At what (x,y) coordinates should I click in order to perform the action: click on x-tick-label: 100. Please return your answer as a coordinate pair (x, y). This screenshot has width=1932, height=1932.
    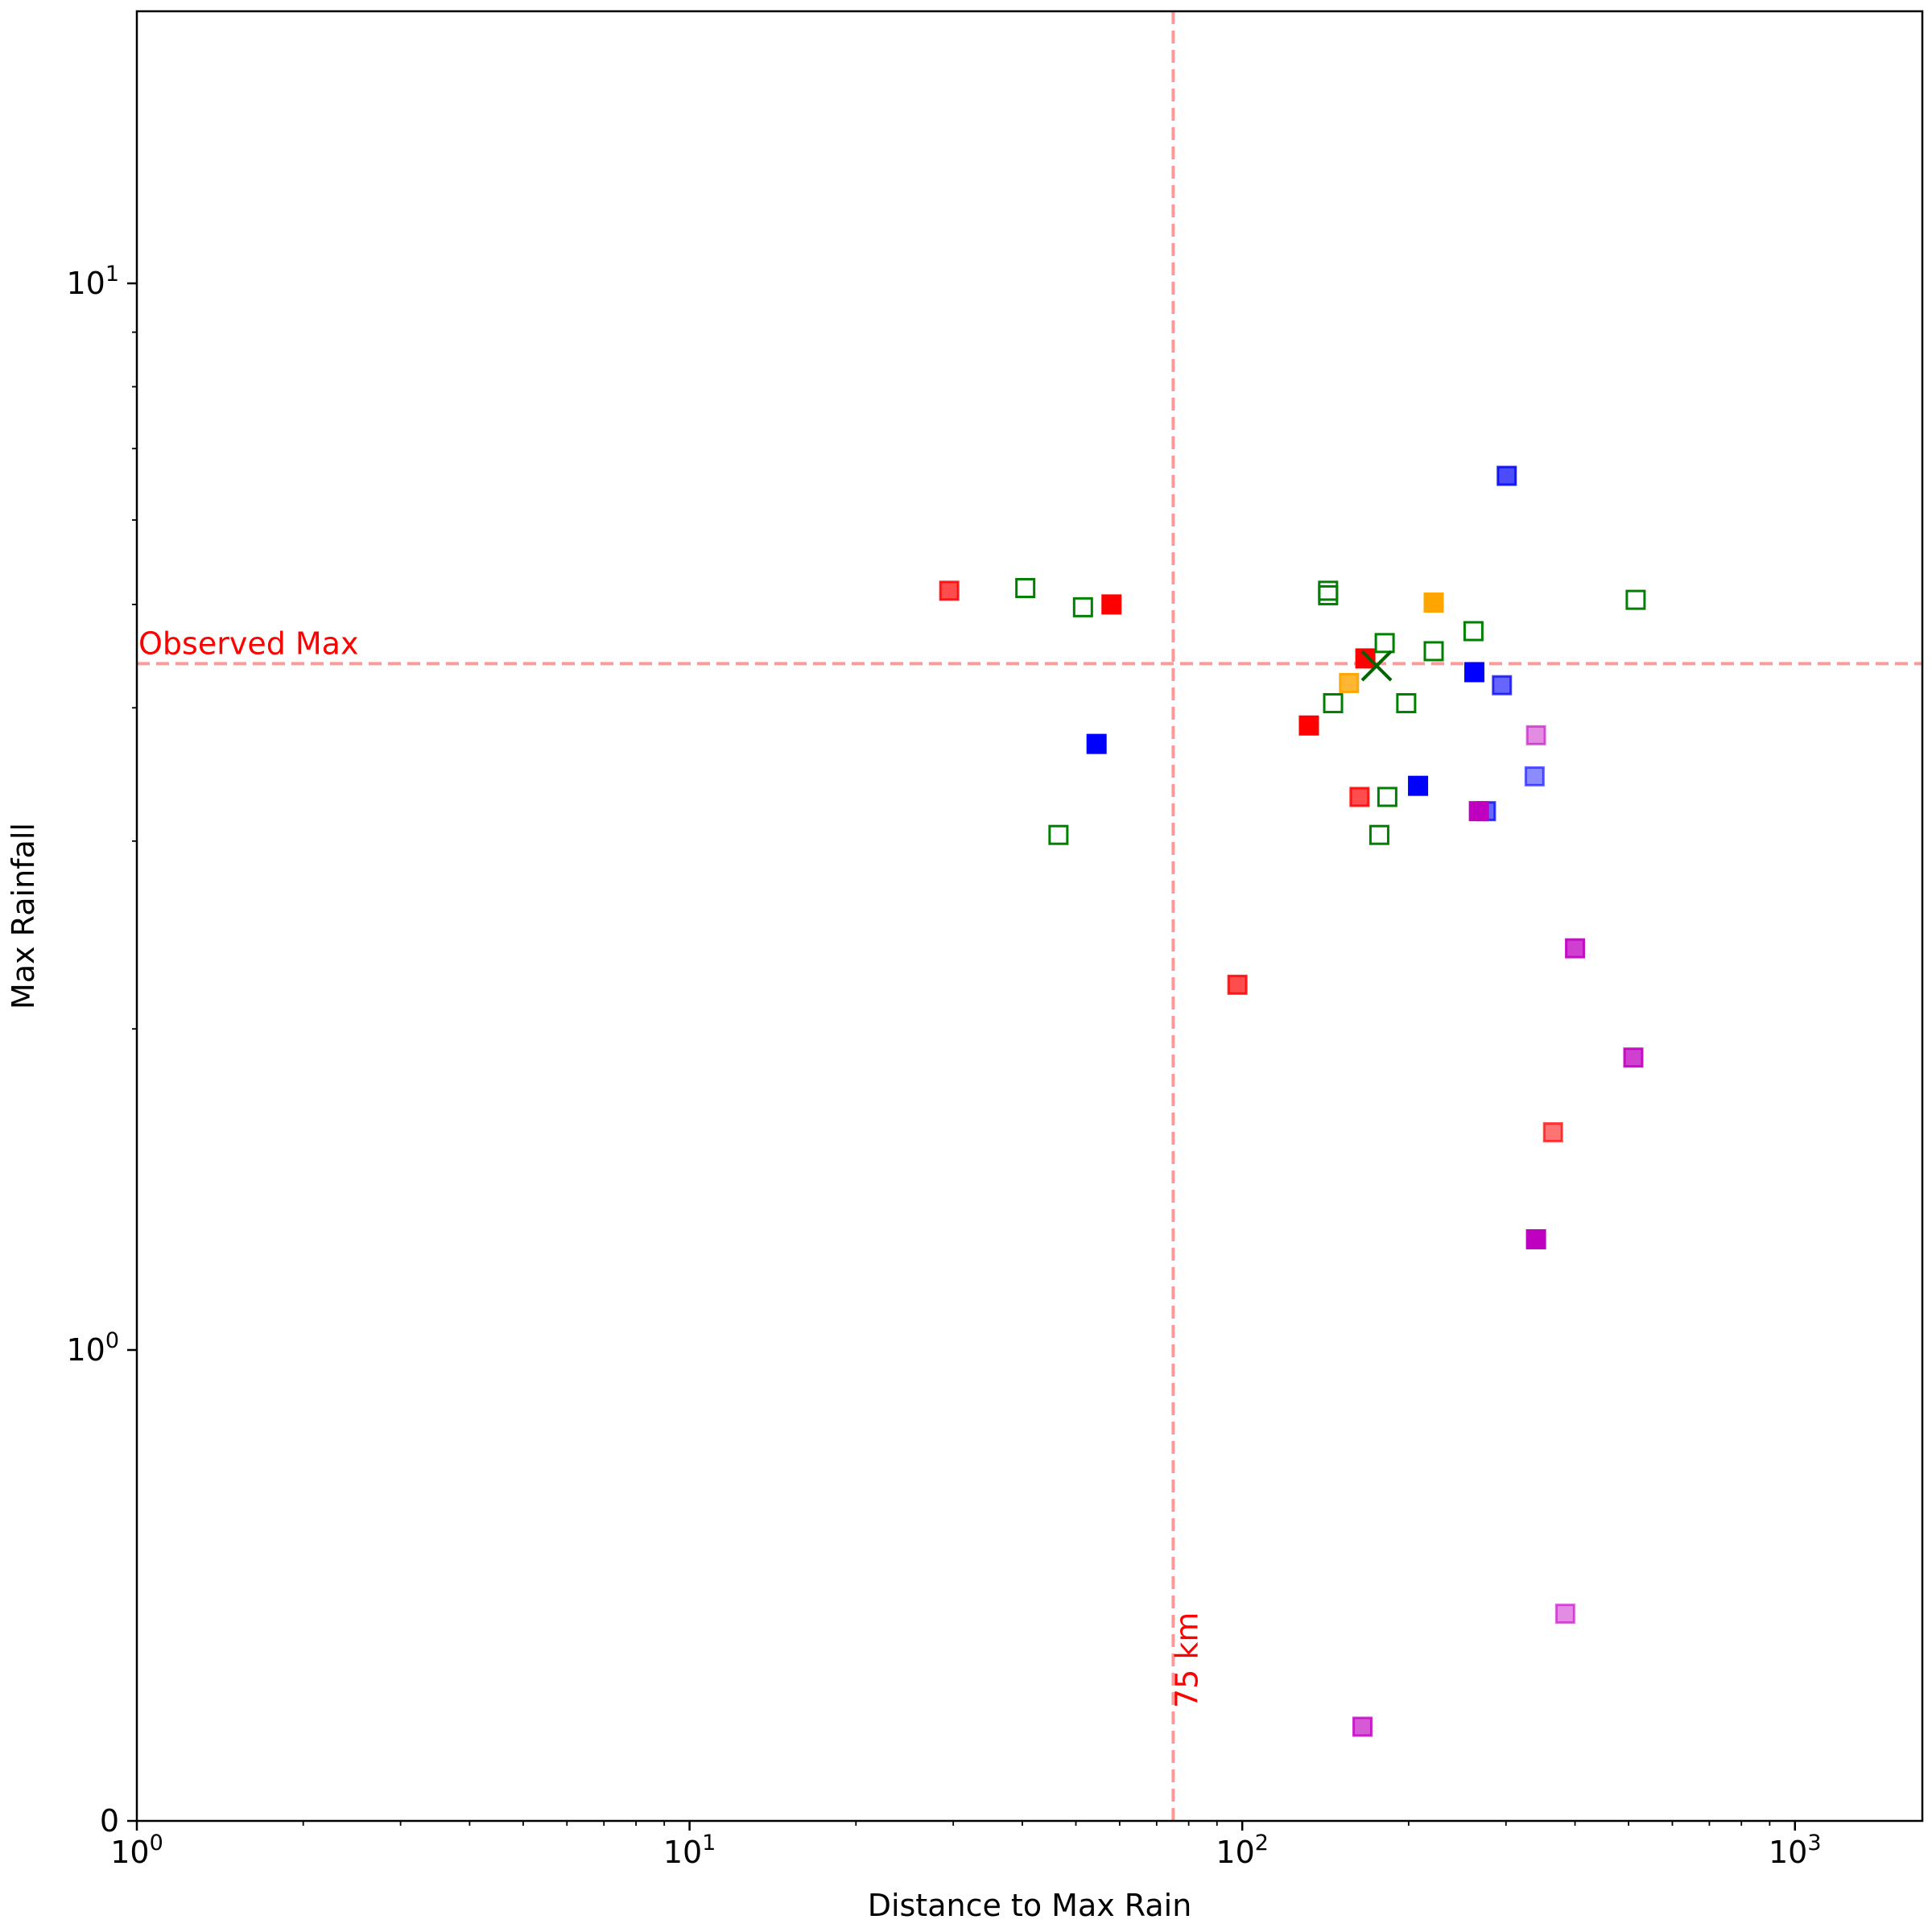
    Looking at the image, I should click on (136, 1851).